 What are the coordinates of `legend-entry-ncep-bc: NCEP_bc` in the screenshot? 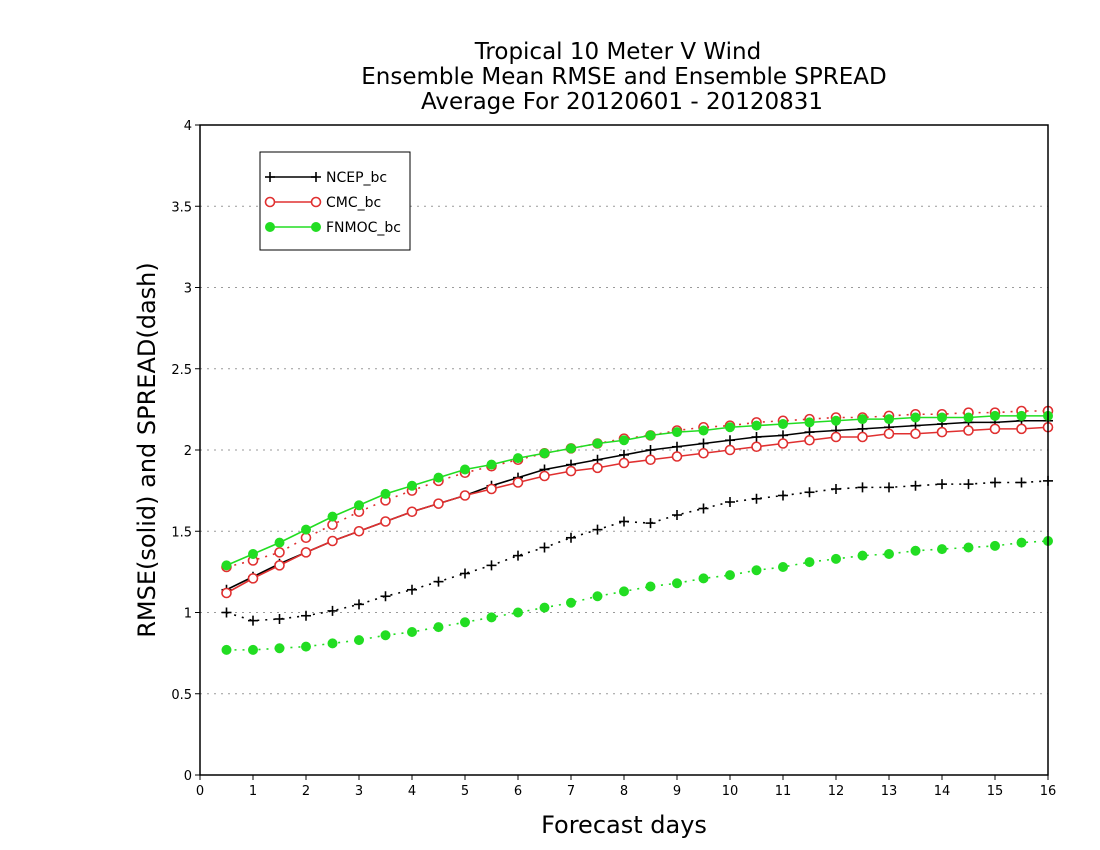 It's located at (326, 178).